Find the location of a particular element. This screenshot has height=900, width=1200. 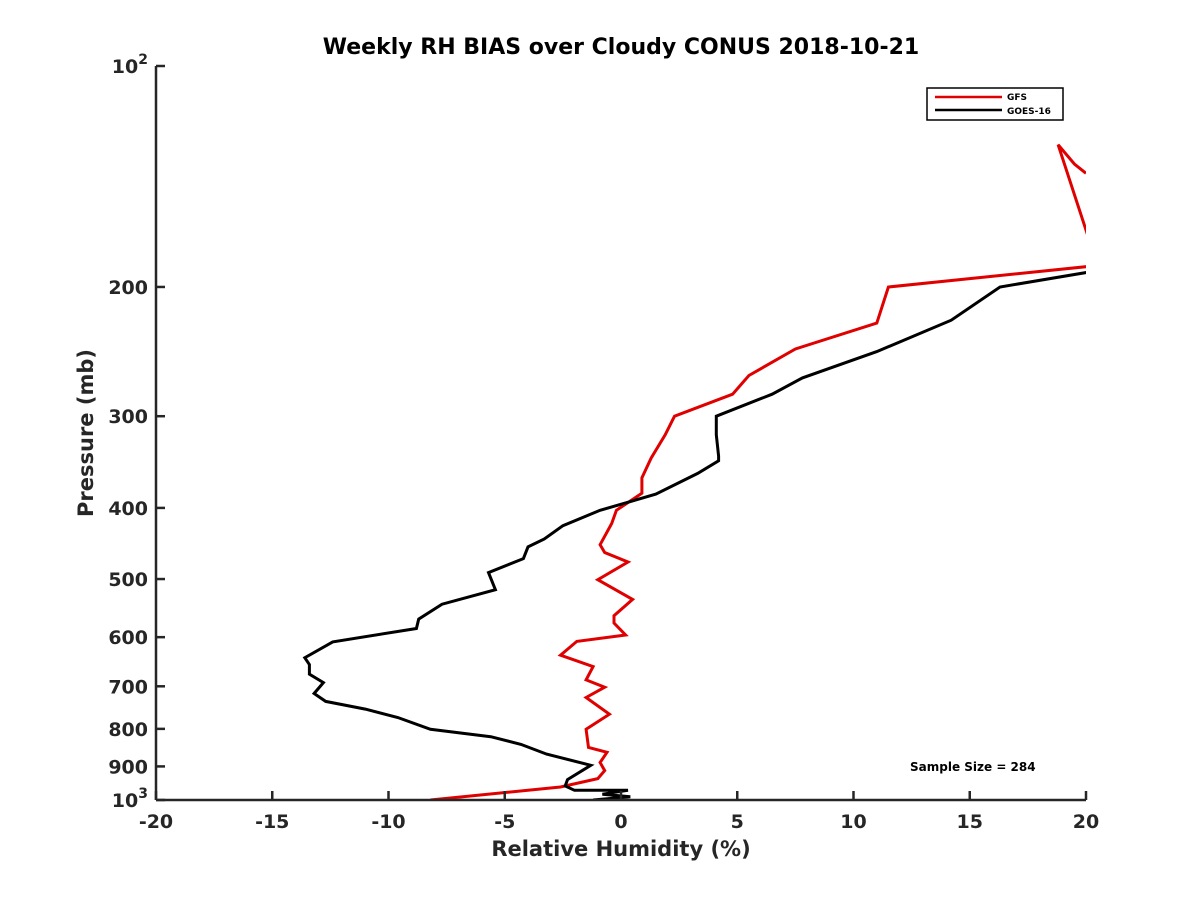

legend-label-gfs: GFS is located at coordinates (1017, 98).